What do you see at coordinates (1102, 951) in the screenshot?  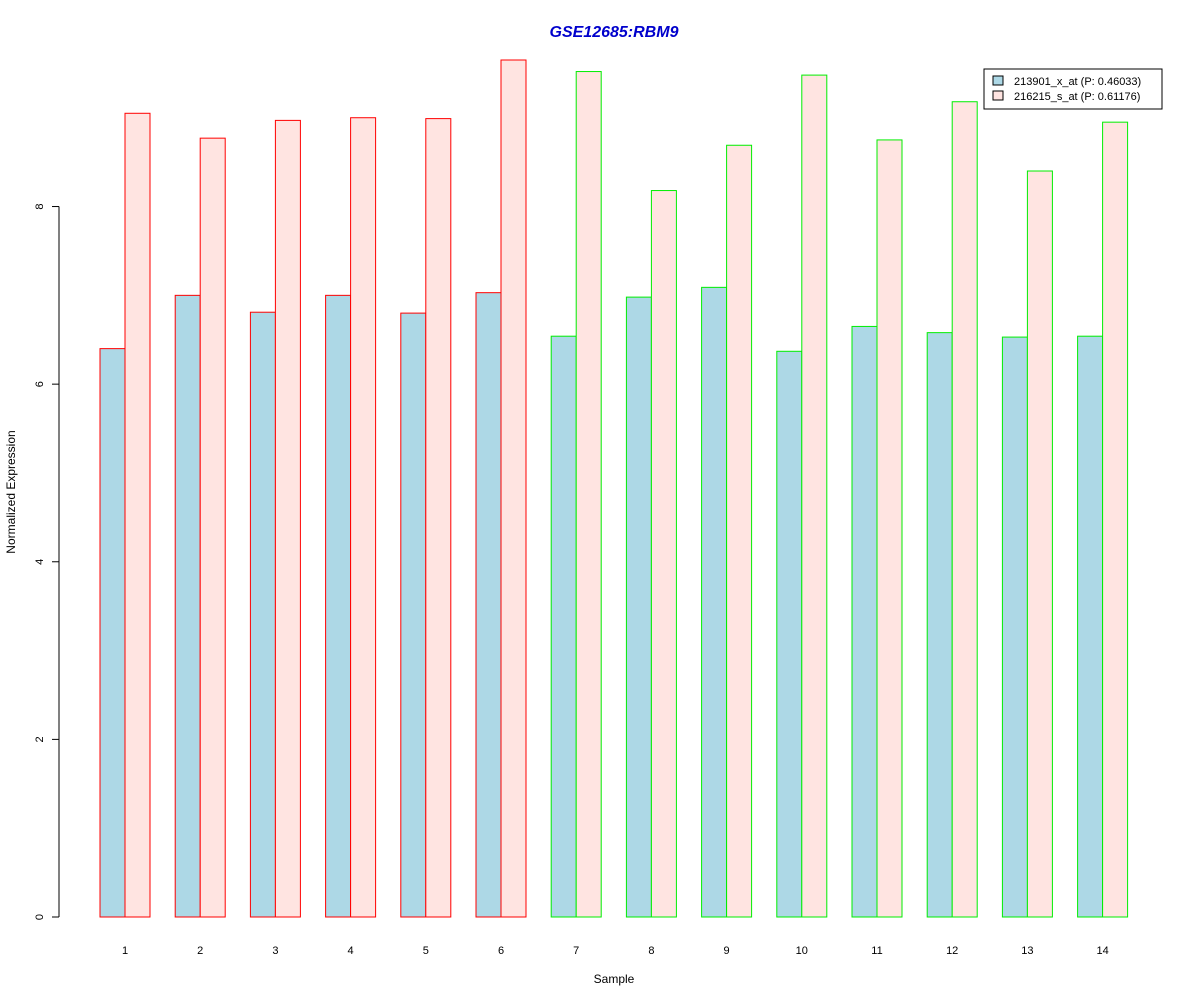 I see `x-tick-label-14: 14` at bounding box center [1102, 951].